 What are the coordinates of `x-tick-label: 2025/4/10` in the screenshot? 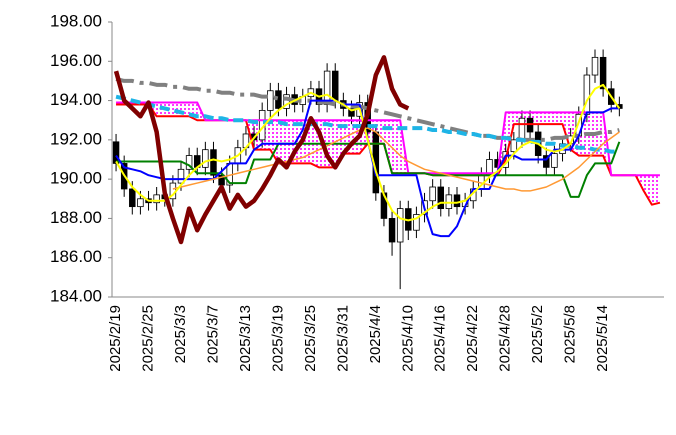 It's located at (407, 338).